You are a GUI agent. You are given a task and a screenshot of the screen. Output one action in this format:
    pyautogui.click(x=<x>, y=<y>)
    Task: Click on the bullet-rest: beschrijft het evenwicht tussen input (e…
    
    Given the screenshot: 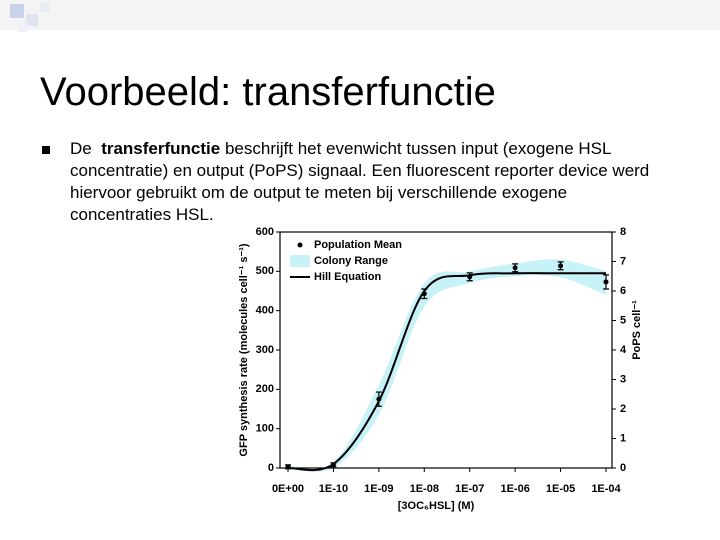 What is the action you would take?
    pyautogui.click(x=360, y=181)
    